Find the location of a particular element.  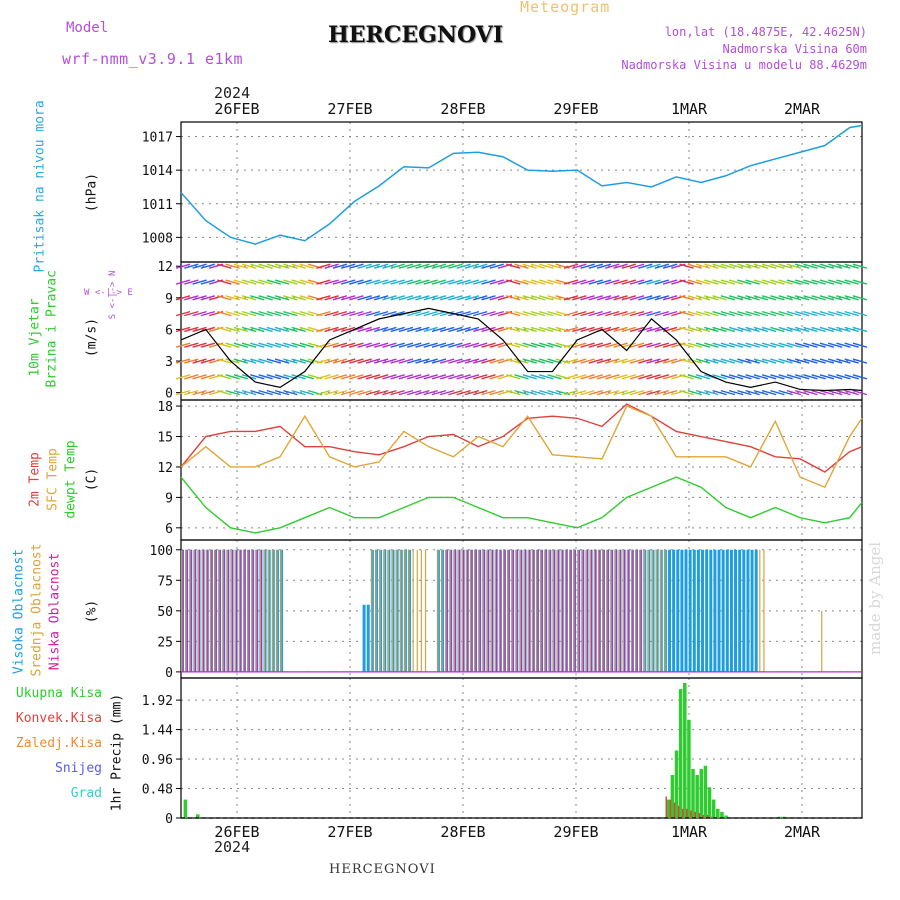

day-tick-label-top: 2MAR is located at coordinates (802, 109).